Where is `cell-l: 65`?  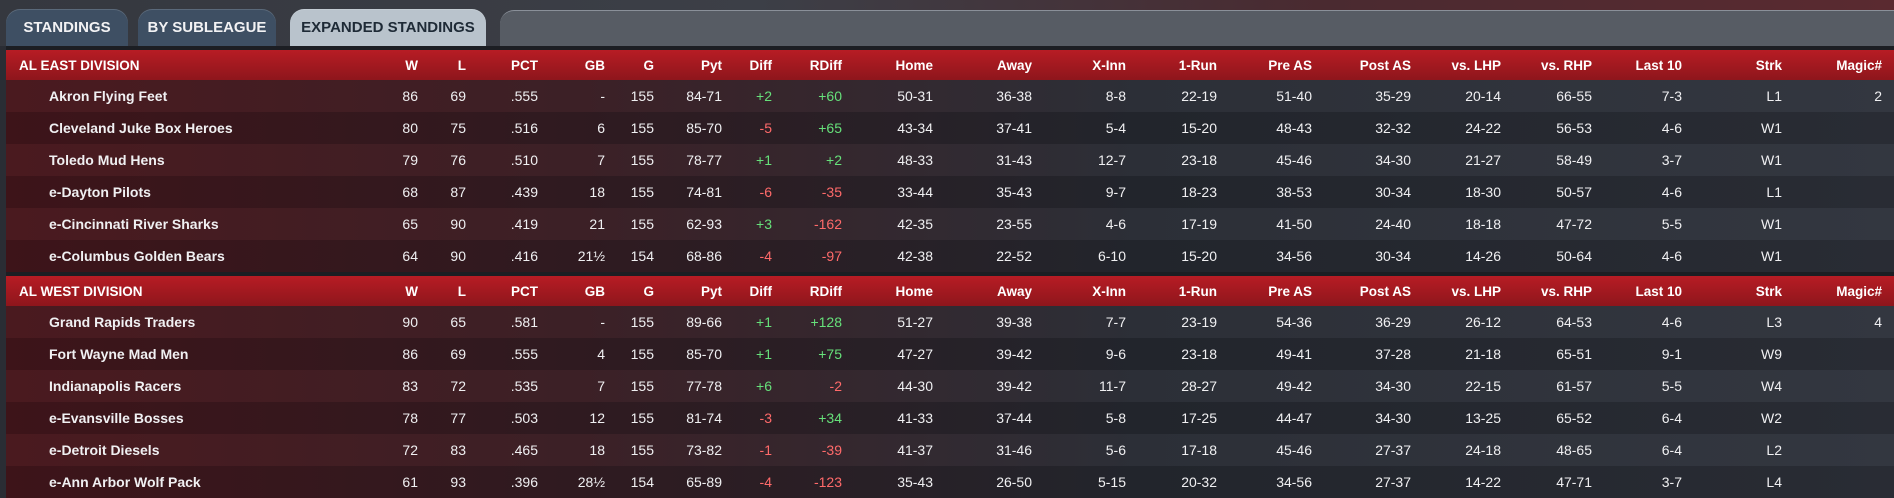 cell-l: 65 is located at coordinates (458, 322).